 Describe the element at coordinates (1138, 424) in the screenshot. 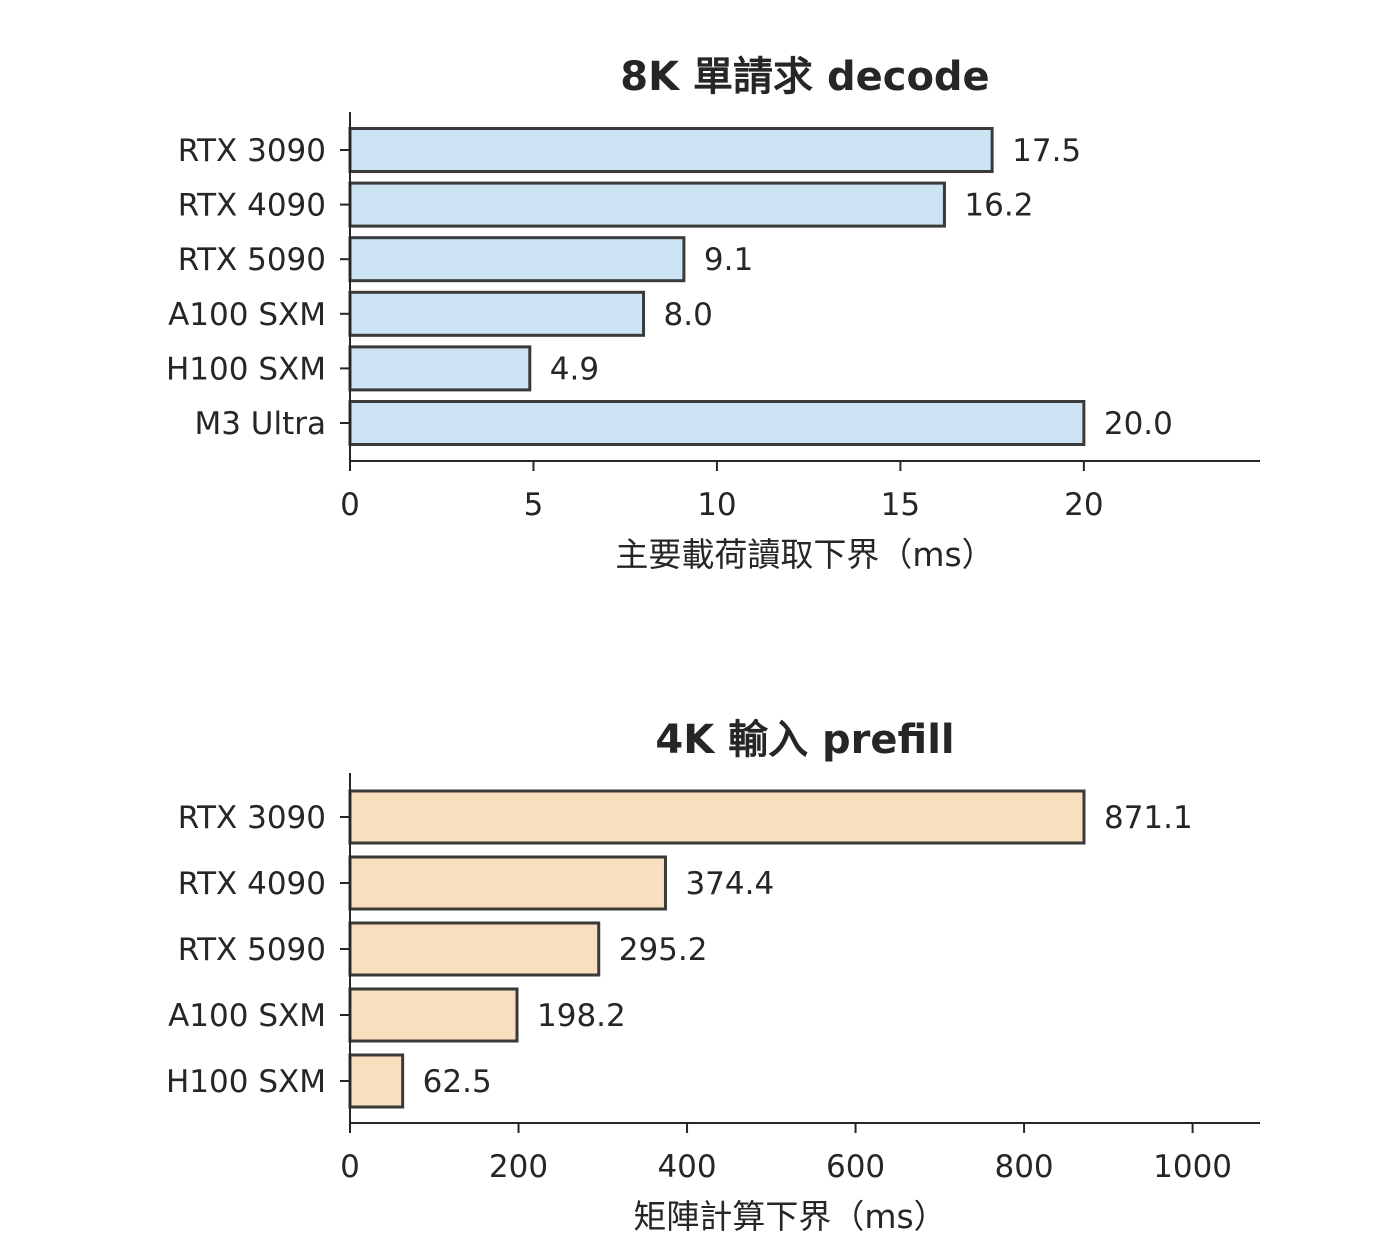

I see `data-label: 20.0` at that location.